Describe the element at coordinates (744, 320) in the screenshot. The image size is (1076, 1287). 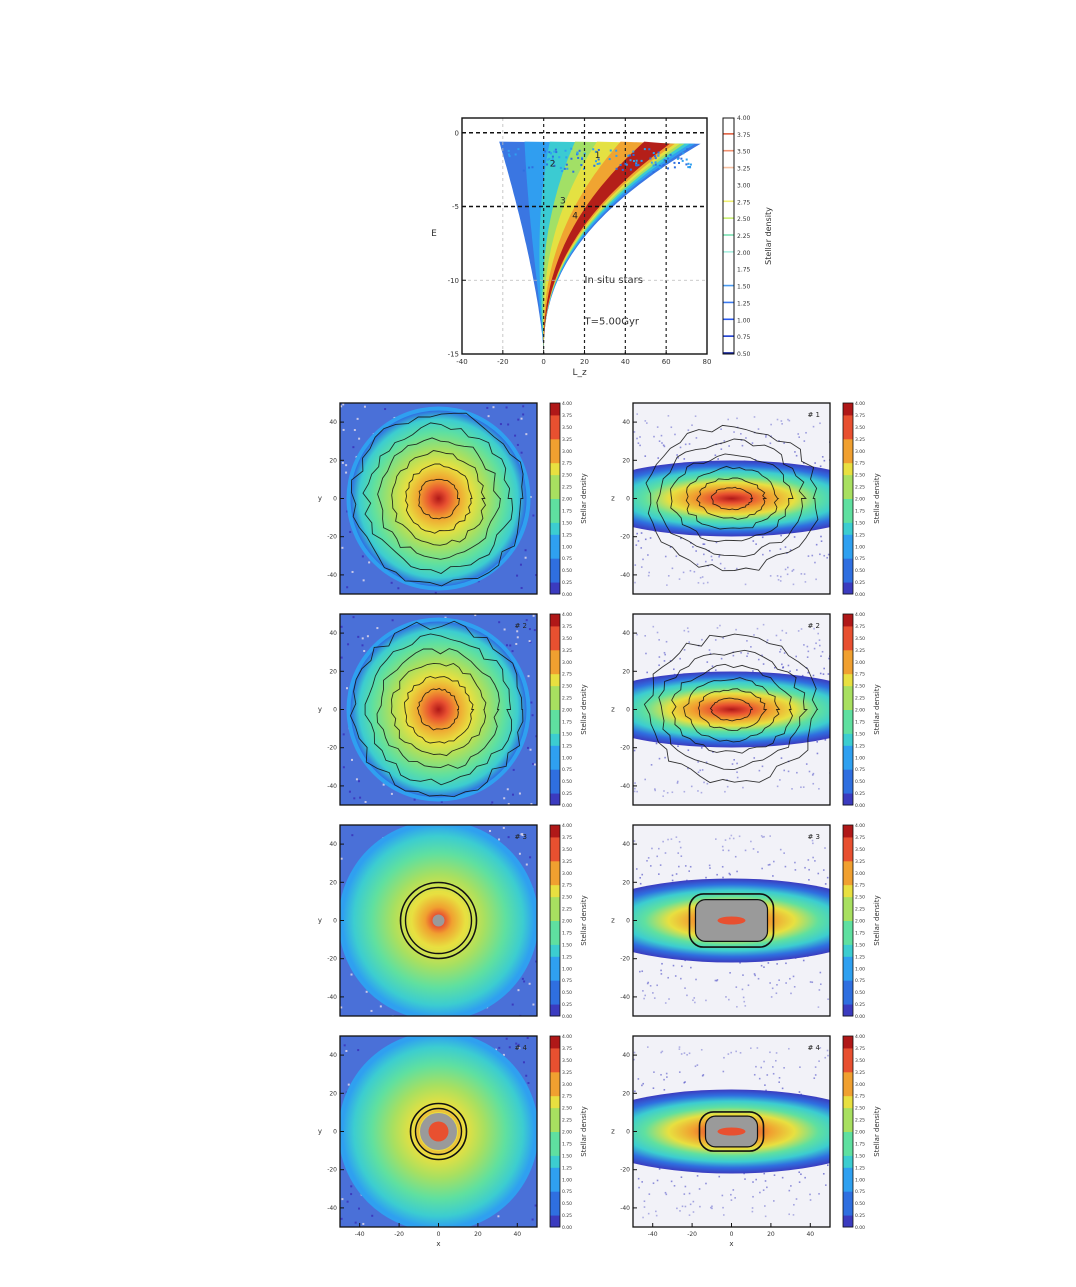
I see `colorbar-tick-label: 1.00` at that location.